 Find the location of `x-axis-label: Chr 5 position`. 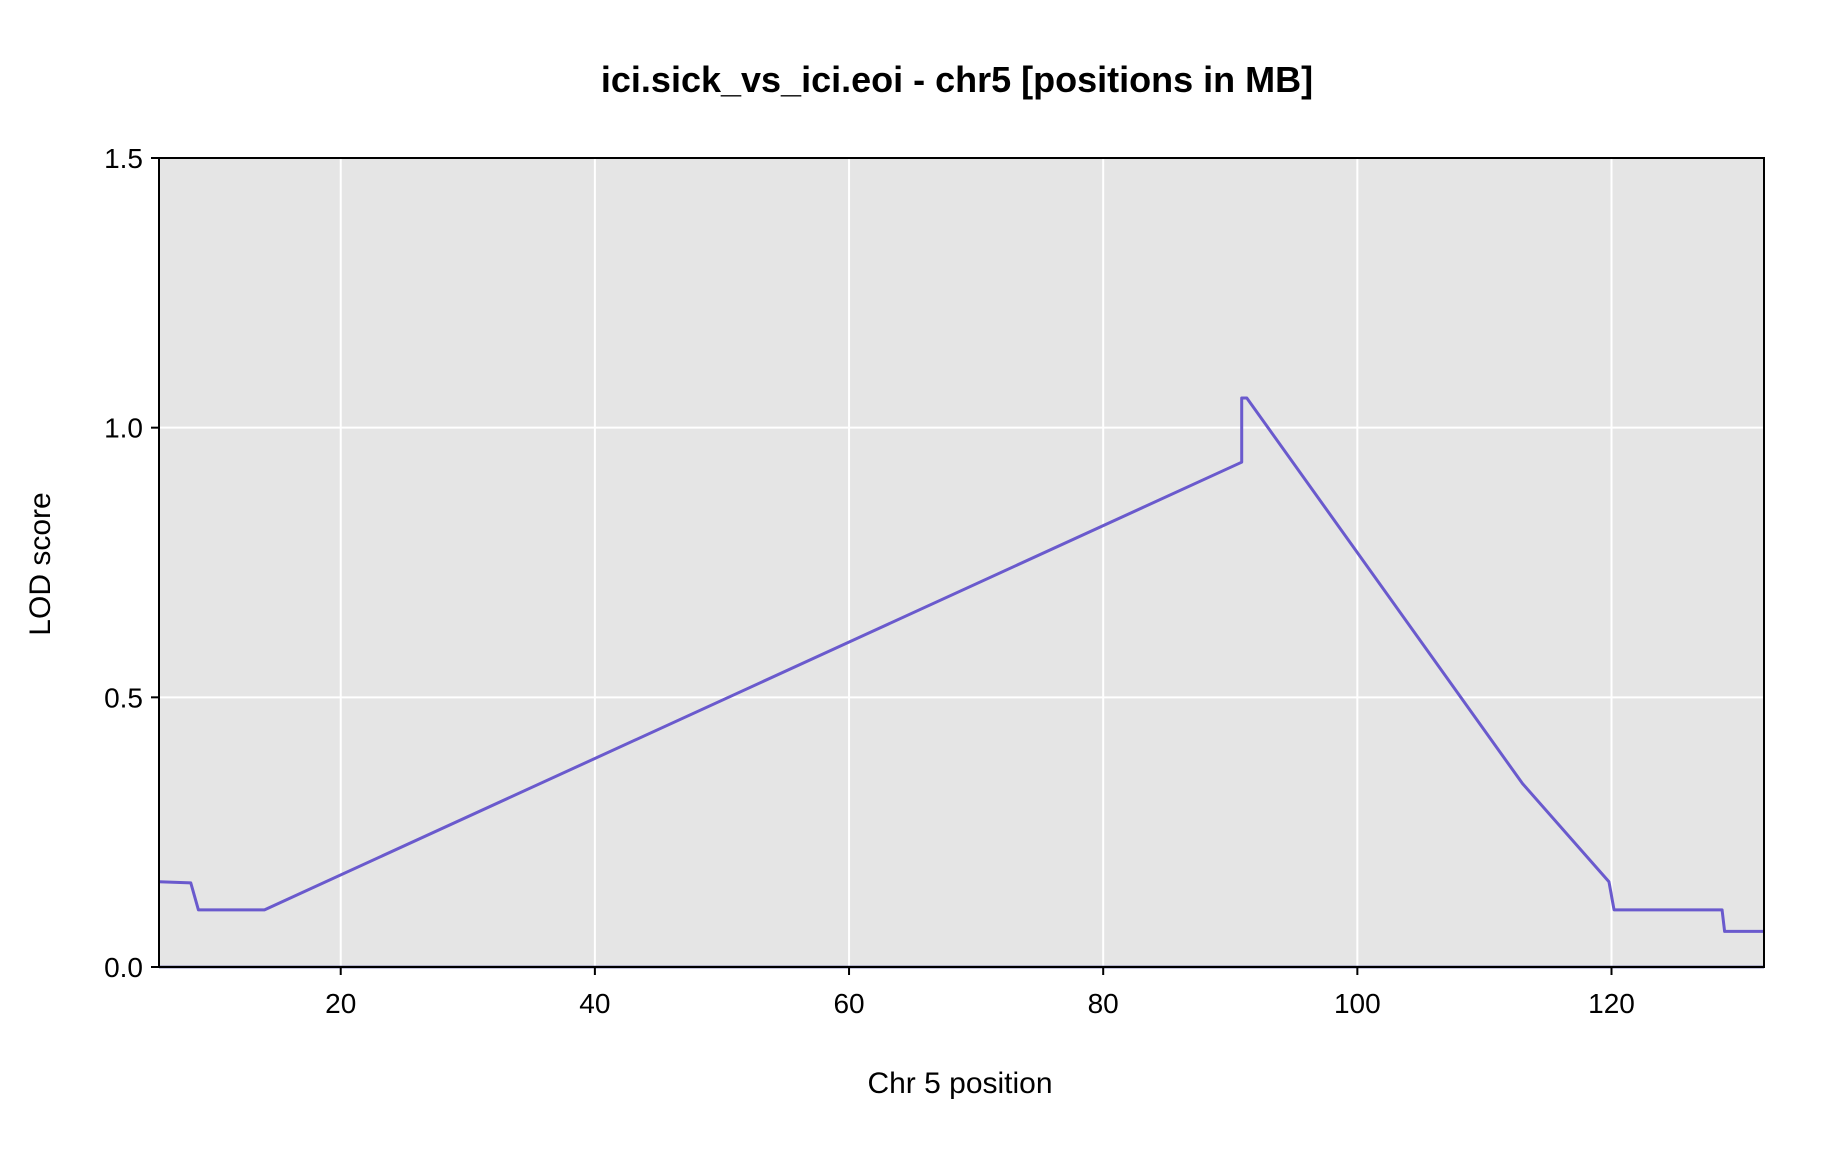

x-axis-label: Chr 5 position is located at coordinates (959, 1083).